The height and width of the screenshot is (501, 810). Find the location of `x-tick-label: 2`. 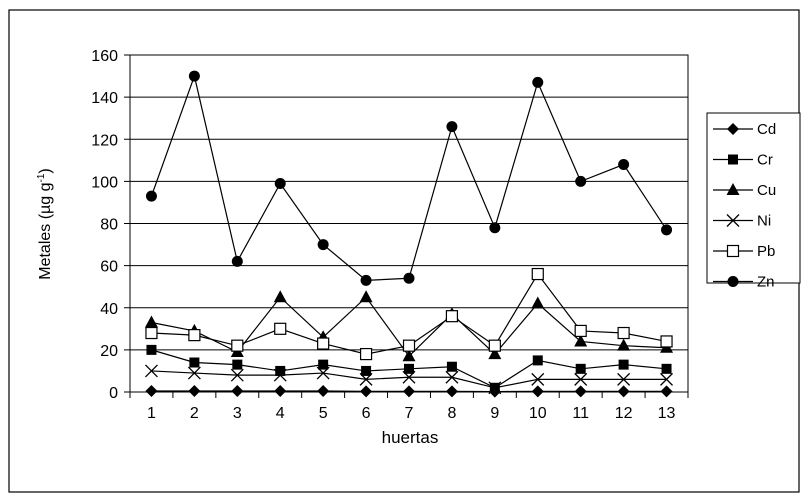

x-tick-label: 2 is located at coordinates (194, 413).